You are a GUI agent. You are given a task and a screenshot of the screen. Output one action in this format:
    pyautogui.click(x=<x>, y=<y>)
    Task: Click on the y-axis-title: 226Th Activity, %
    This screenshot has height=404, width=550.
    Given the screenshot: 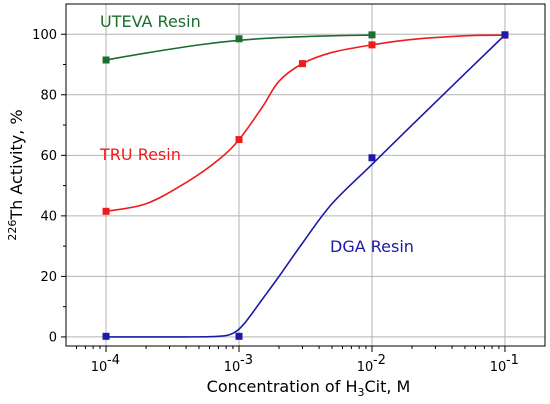 What is the action you would take?
    pyautogui.click(x=16, y=174)
    